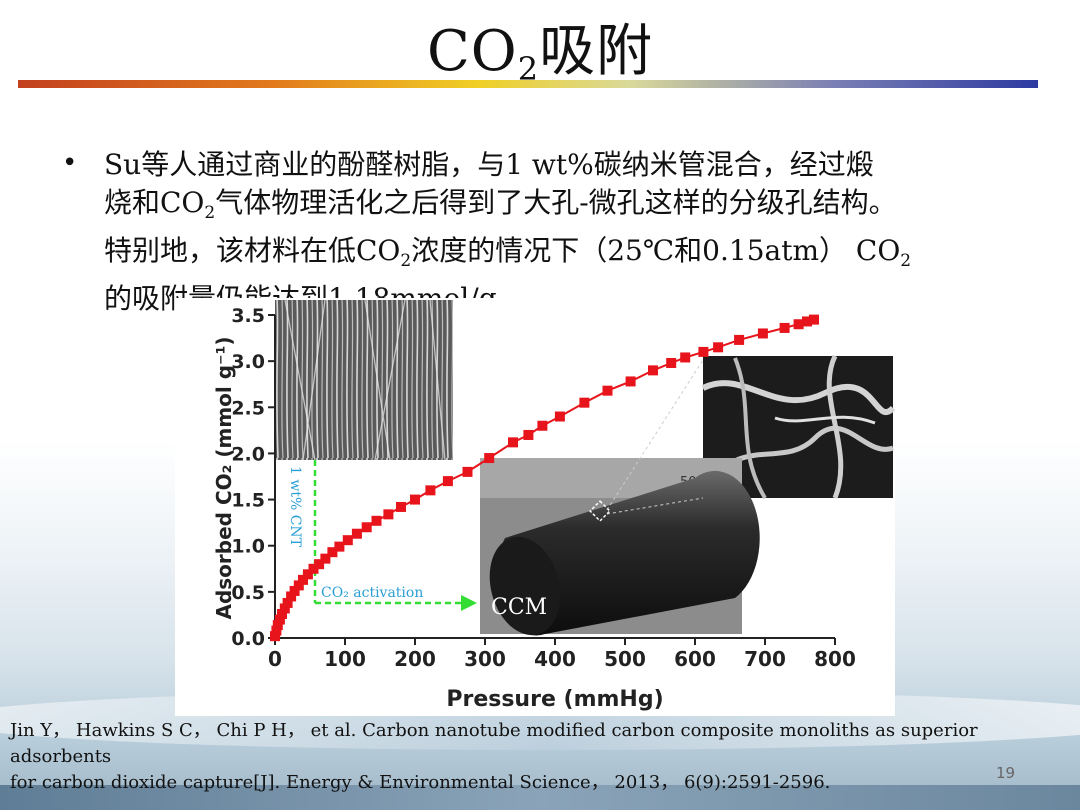  I want to click on slide-title: CO2吸附, so click(540, 47).